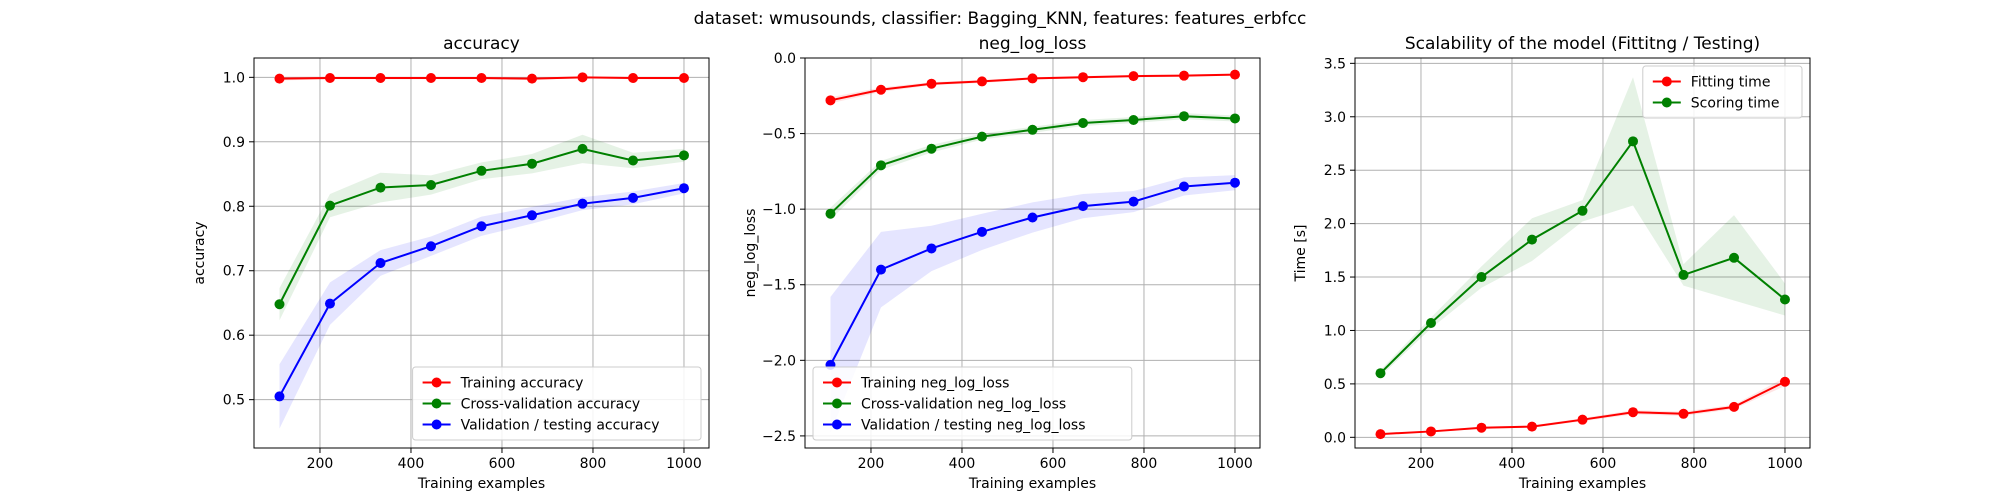 This screenshot has width=2000, height=504. Describe the element at coordinates (522, 384) in the screenshot. I see `legend-label: Training accuracy` at that location.